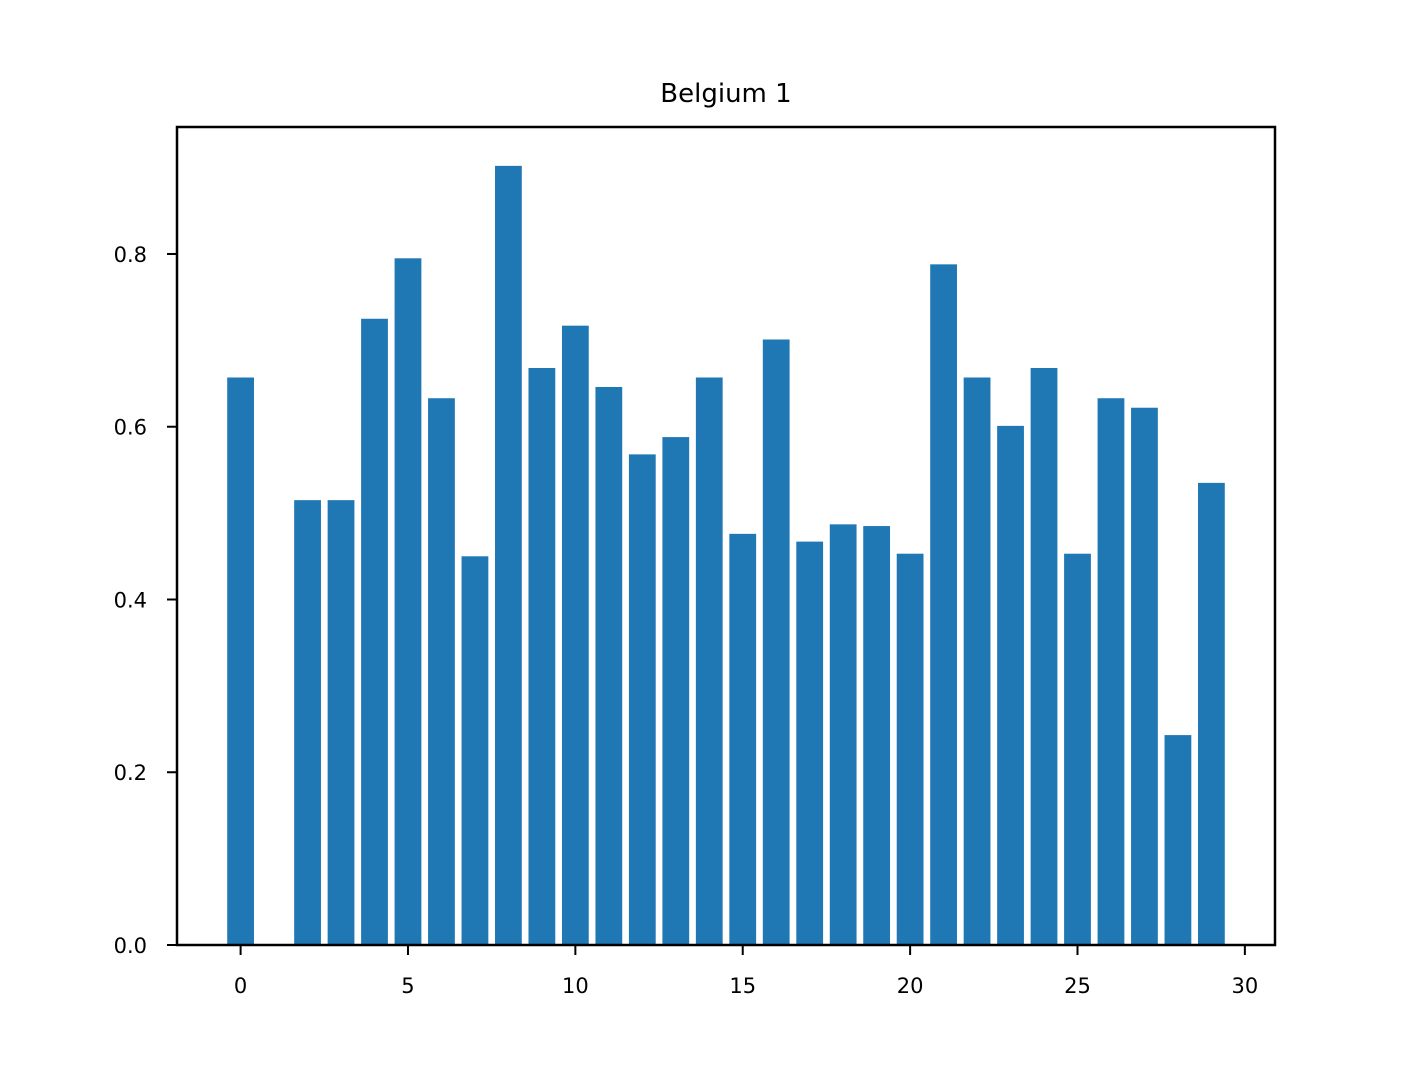 The image size is (1417, 1066). I want to click on x-tick-label-0: 0, so click(240, 986).